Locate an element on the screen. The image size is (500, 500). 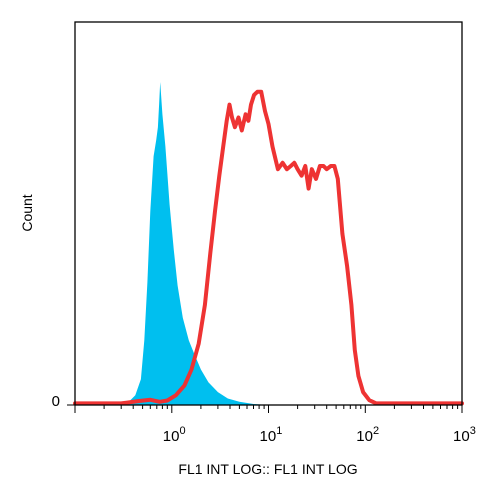
x-tick-label: 10² is located at coordinates (367, 435).